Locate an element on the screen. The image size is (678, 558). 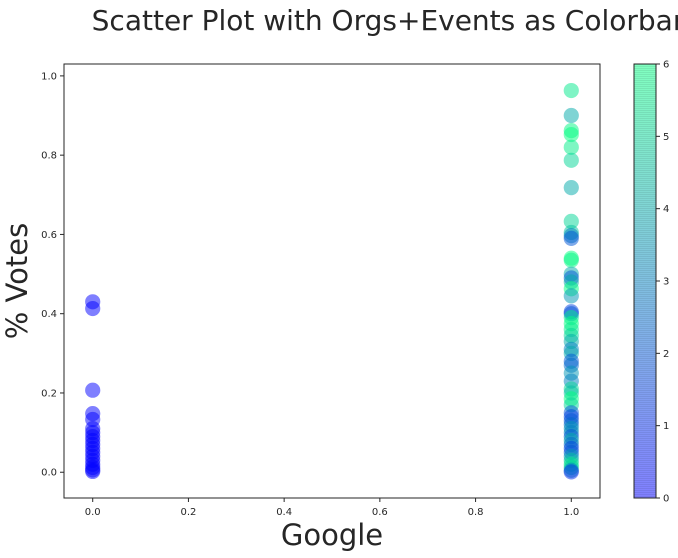
y-tick-label: 0.4 is located at coordinates (49, 314).